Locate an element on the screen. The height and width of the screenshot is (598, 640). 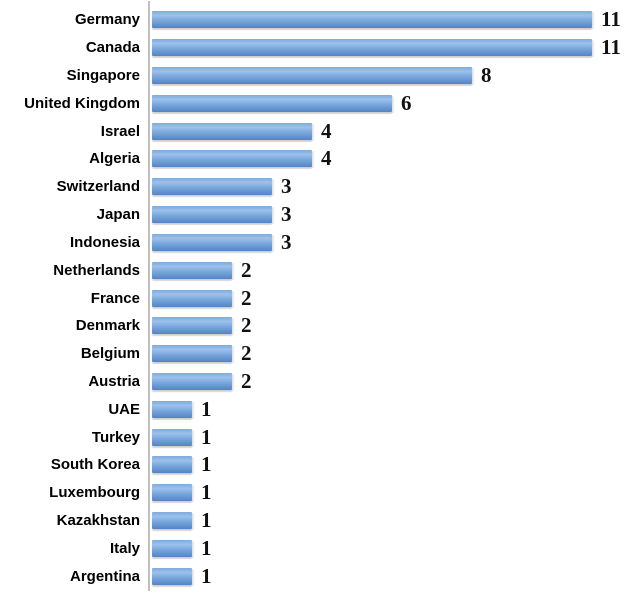
category-label: Austria is located at coordinates (114, 381).